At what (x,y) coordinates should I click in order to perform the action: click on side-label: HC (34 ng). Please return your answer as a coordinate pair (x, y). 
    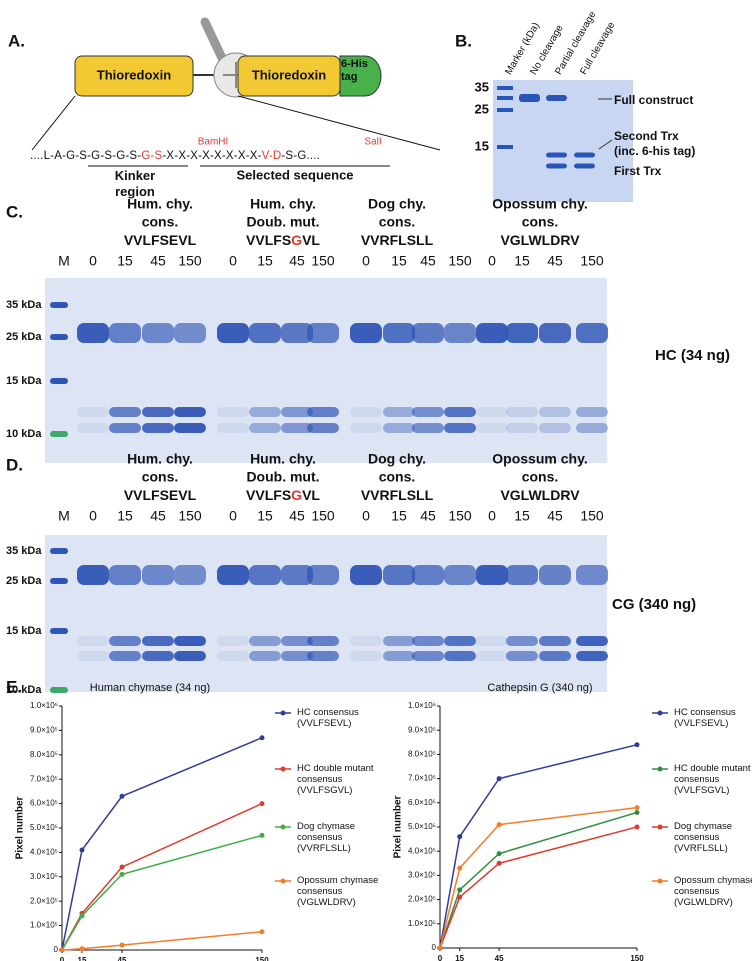
    Looking at the image, I should click on (692, 355).